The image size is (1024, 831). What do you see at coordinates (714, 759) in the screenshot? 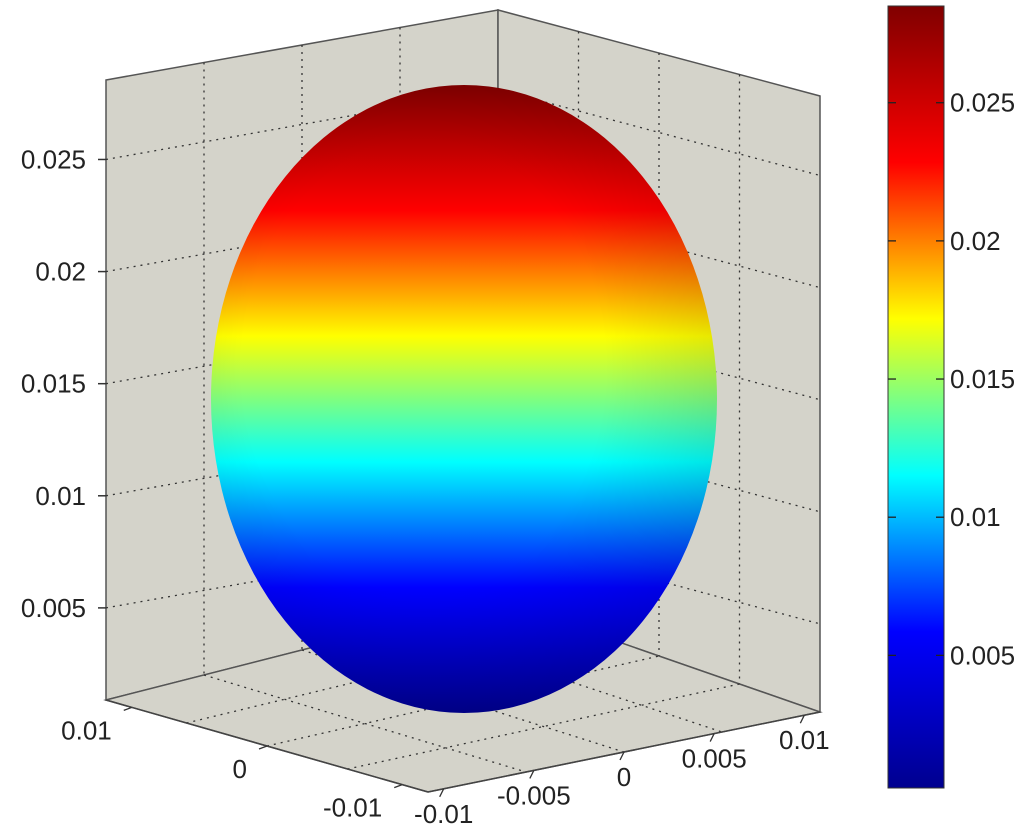
I see `front-axis-tick-label: 0.005` at bounding box center [714, 759].